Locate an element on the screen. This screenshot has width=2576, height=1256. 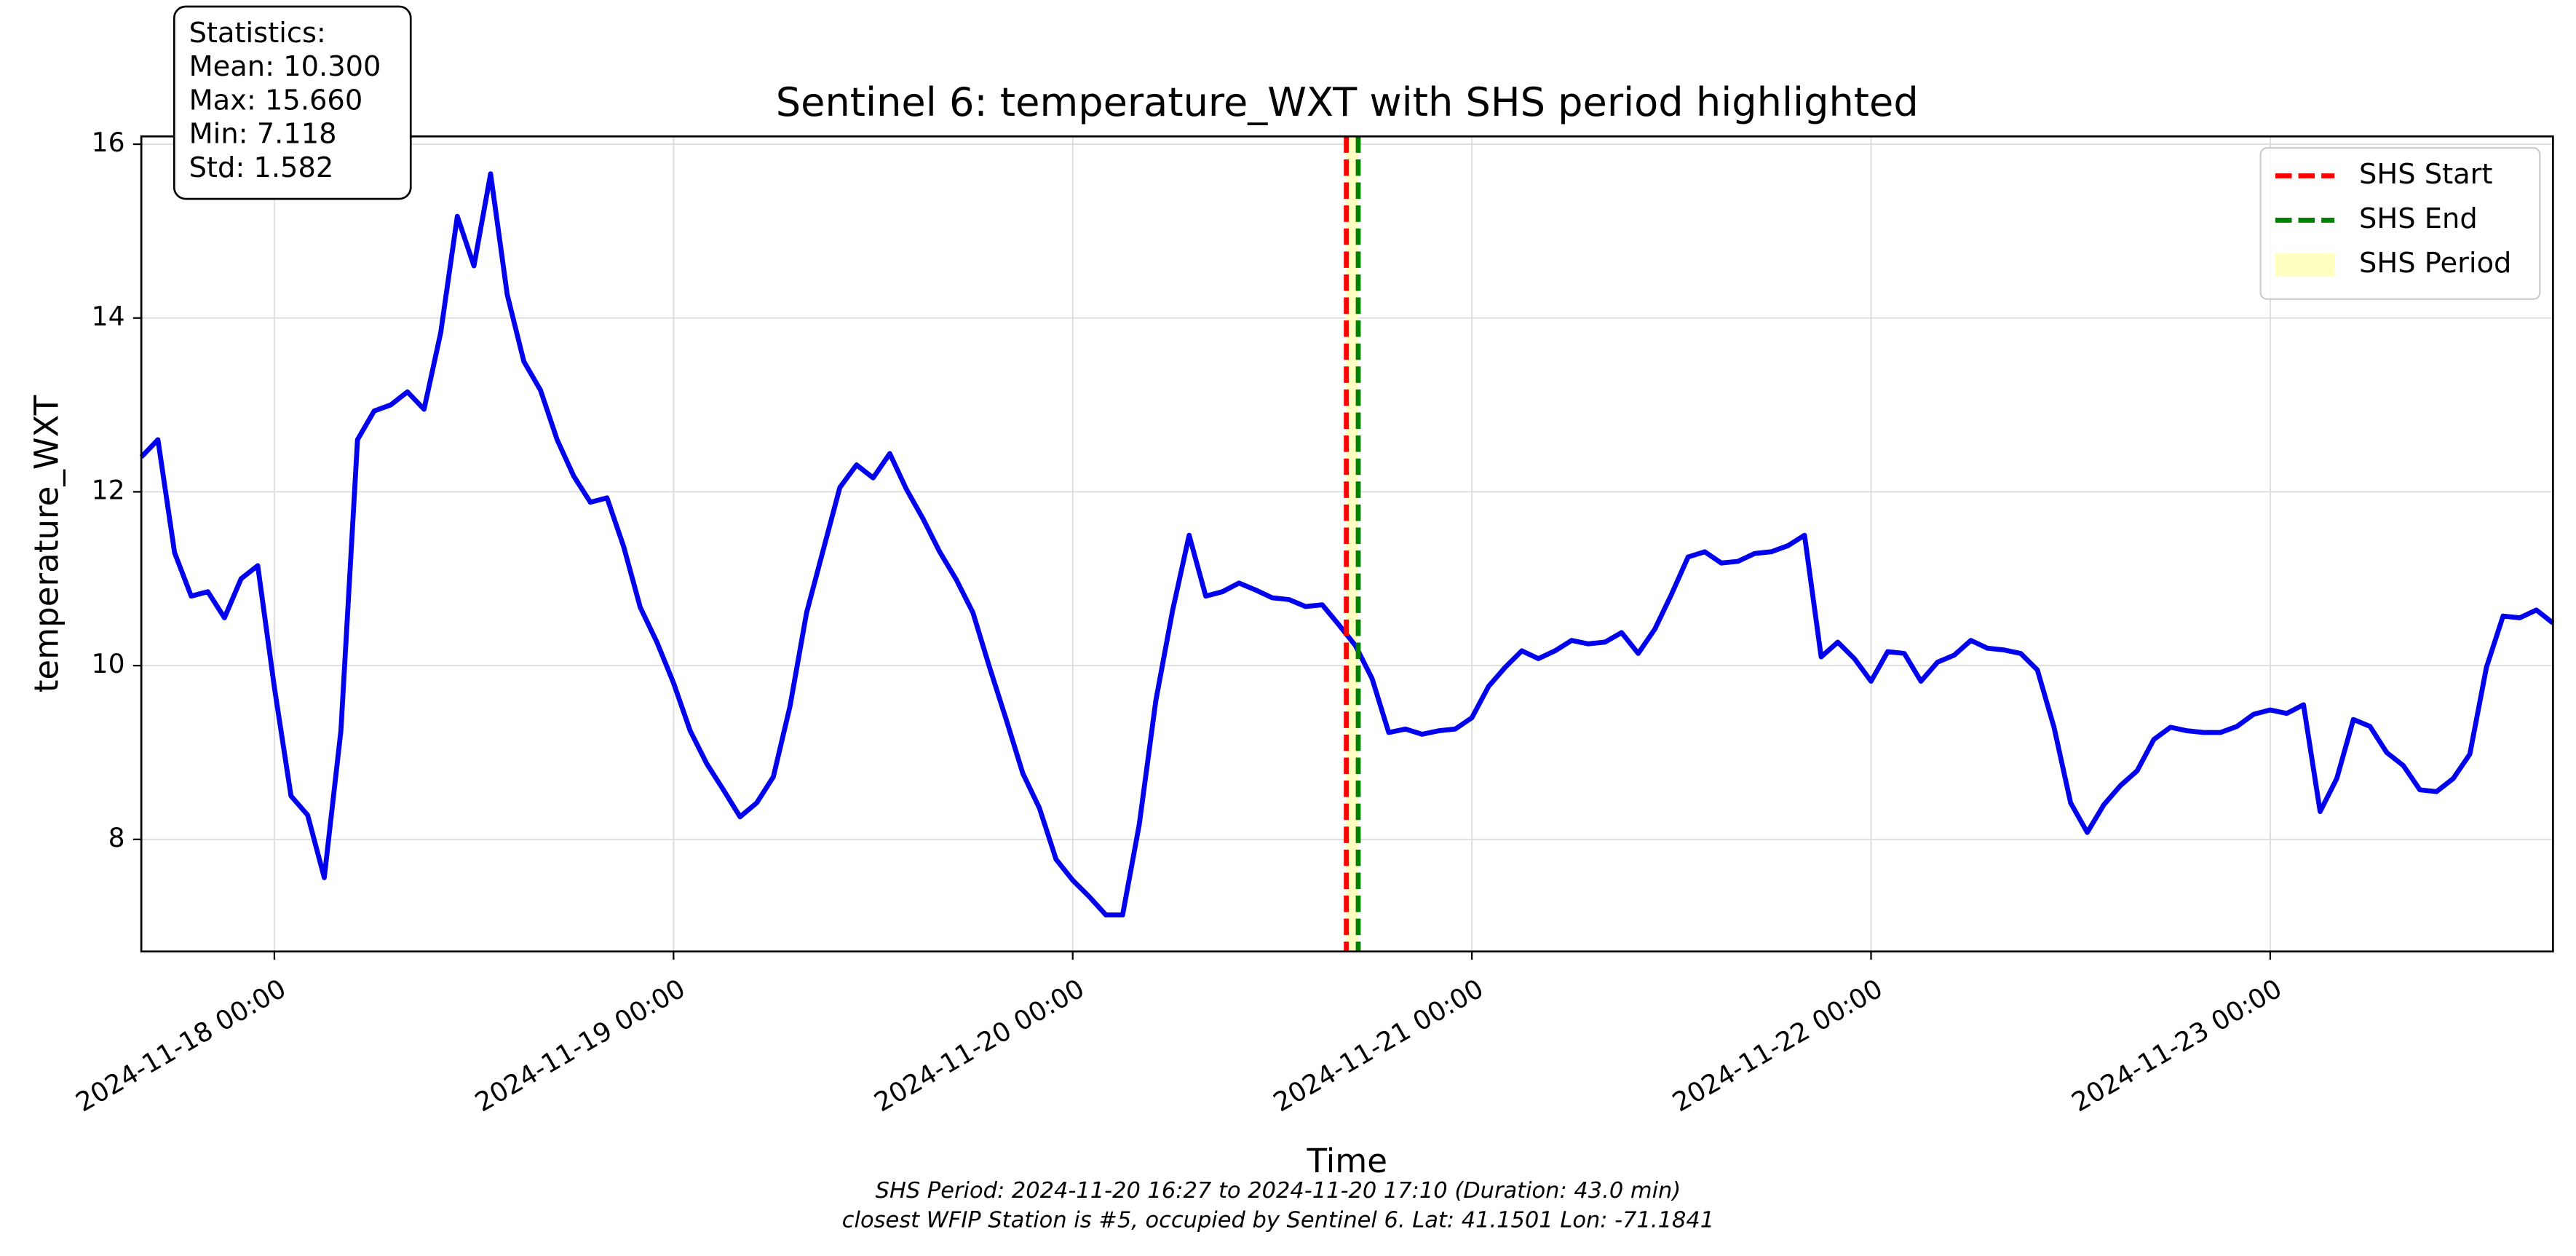
shs-period-span is located at coordinates (1352, 544).